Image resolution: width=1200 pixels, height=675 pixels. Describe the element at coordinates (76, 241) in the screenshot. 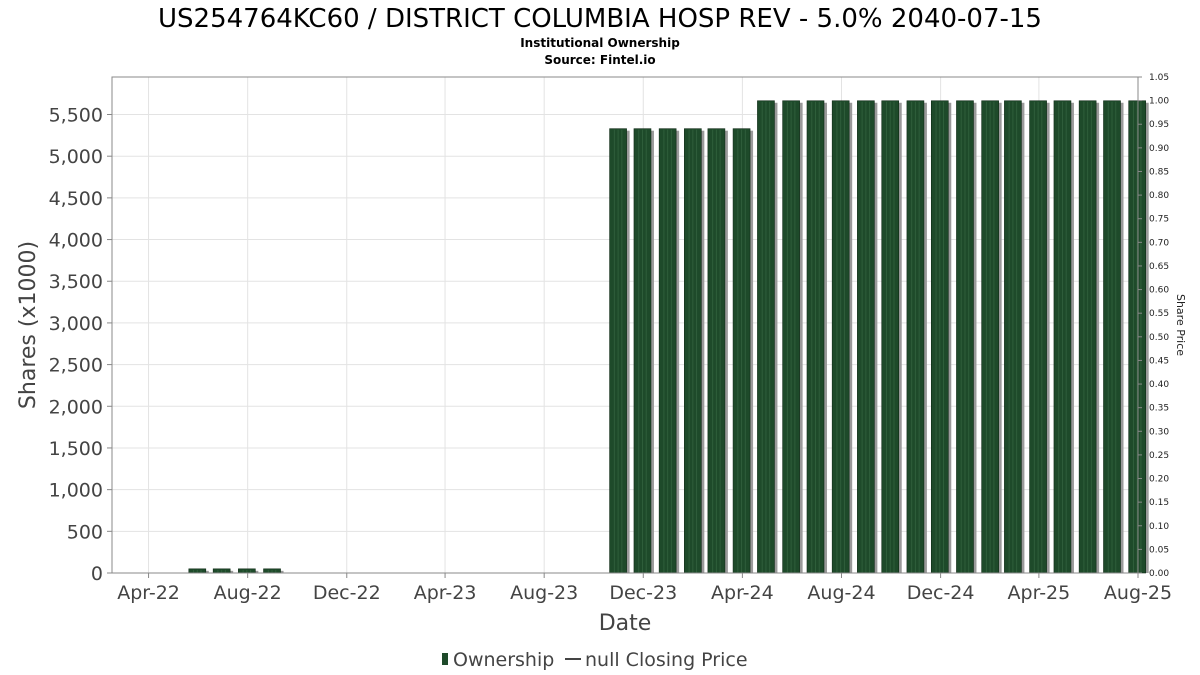

I see `y-tick-label: 4,000` at that location.